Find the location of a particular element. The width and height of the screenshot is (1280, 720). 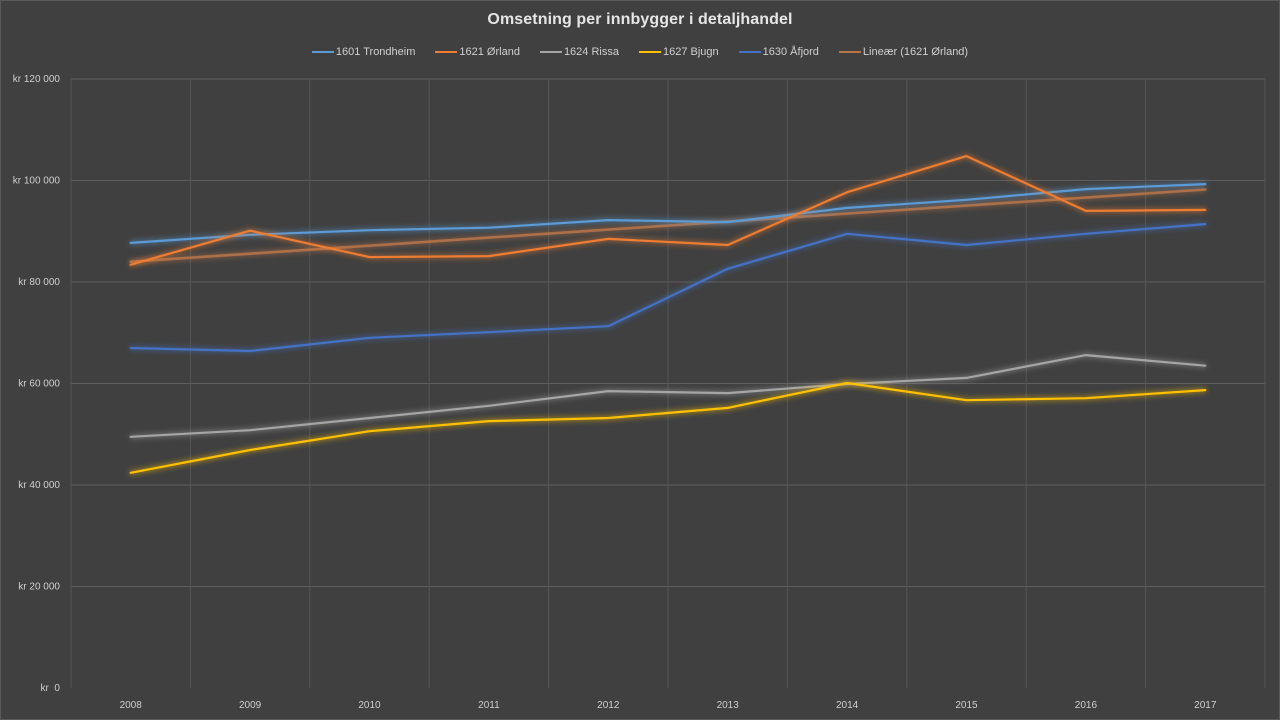

y-tick-label: kr 20 000 is located at coordinates (39, 587).